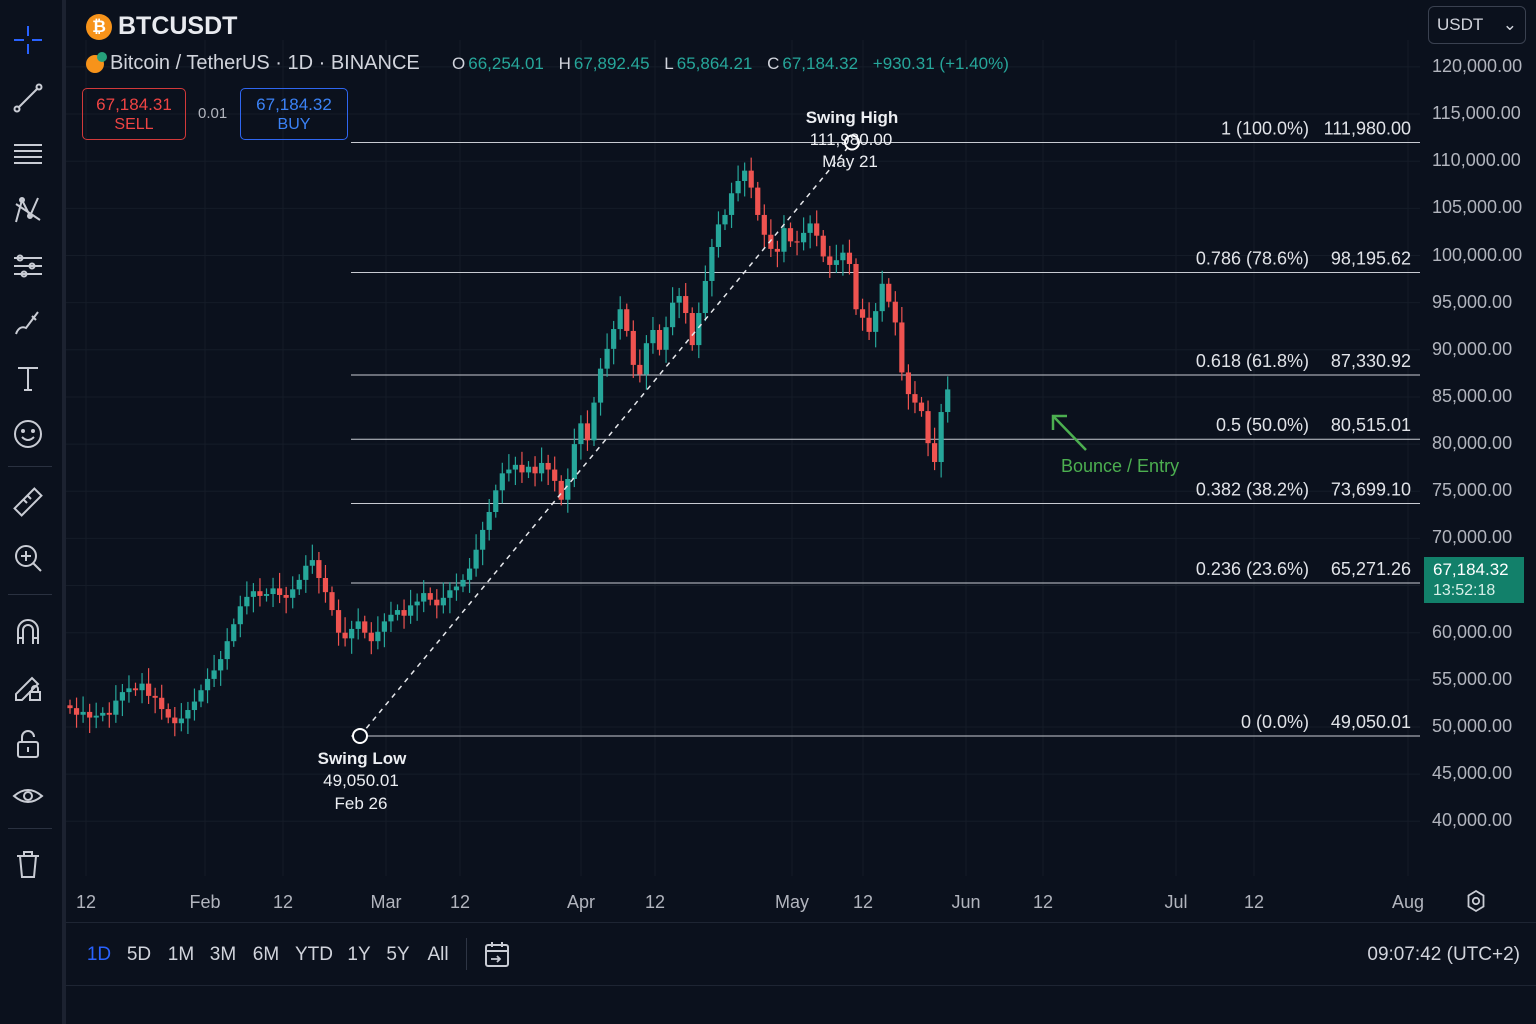  What do you see at coordinates (99, 26) in the screenshot?
I see `bitcoin-icon: ₿` at bounding box center [99, 26].